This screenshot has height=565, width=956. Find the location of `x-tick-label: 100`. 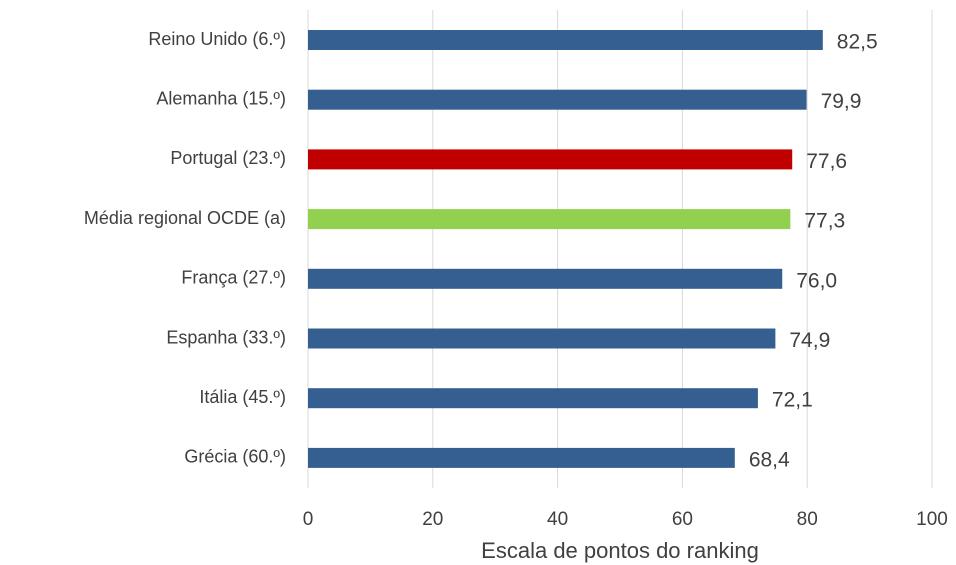

x-tick-label: 100 is located at coordinates (932, 519).